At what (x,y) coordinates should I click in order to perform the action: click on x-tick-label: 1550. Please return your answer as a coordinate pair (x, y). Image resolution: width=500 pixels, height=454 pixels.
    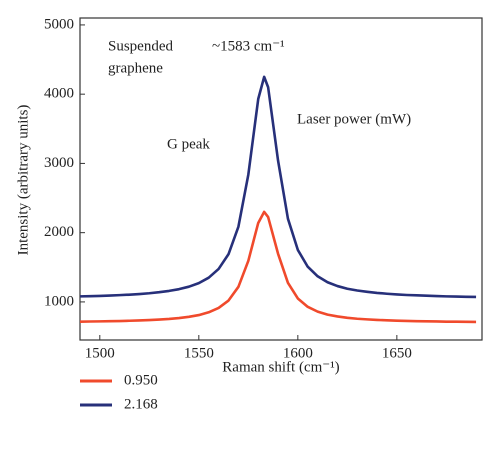
    Looking at the image, I should click on (199, 353).